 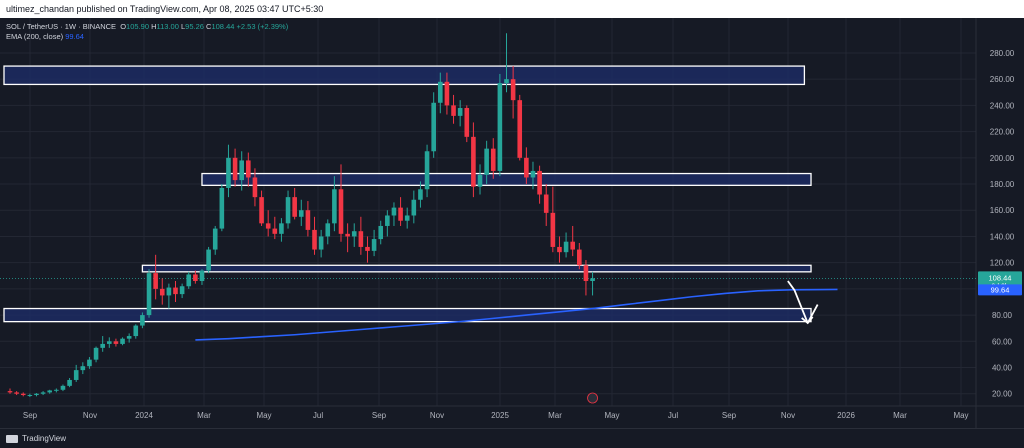 What do you see at coordinates (44, 438) in the screenshot?
I see `brand-label: TradingView` at bounding box center [44, 438].